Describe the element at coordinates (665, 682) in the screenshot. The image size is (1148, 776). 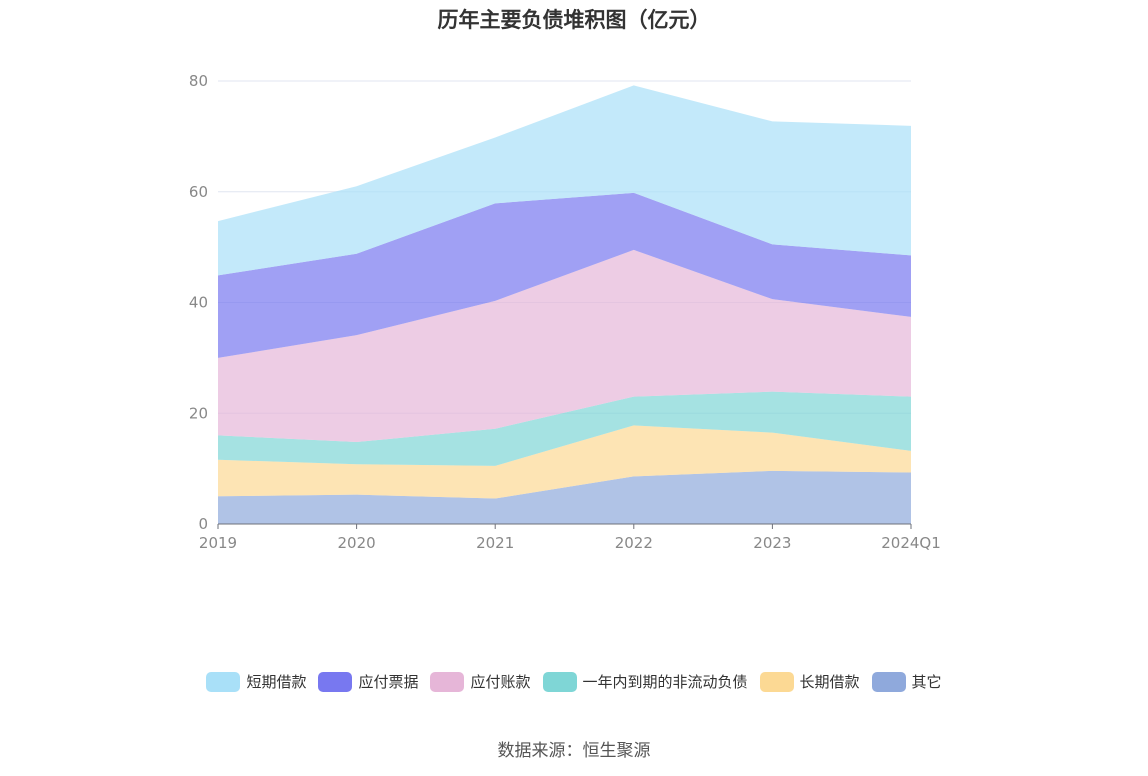
I see `legend-label: 一年内到期的非流动负债` at that location.